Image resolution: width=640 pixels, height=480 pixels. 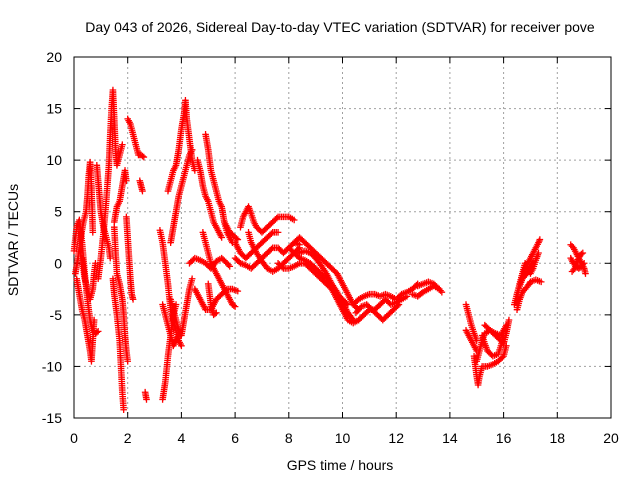 I want to click on x-tick-label: 2, so click(x=128, y=438).